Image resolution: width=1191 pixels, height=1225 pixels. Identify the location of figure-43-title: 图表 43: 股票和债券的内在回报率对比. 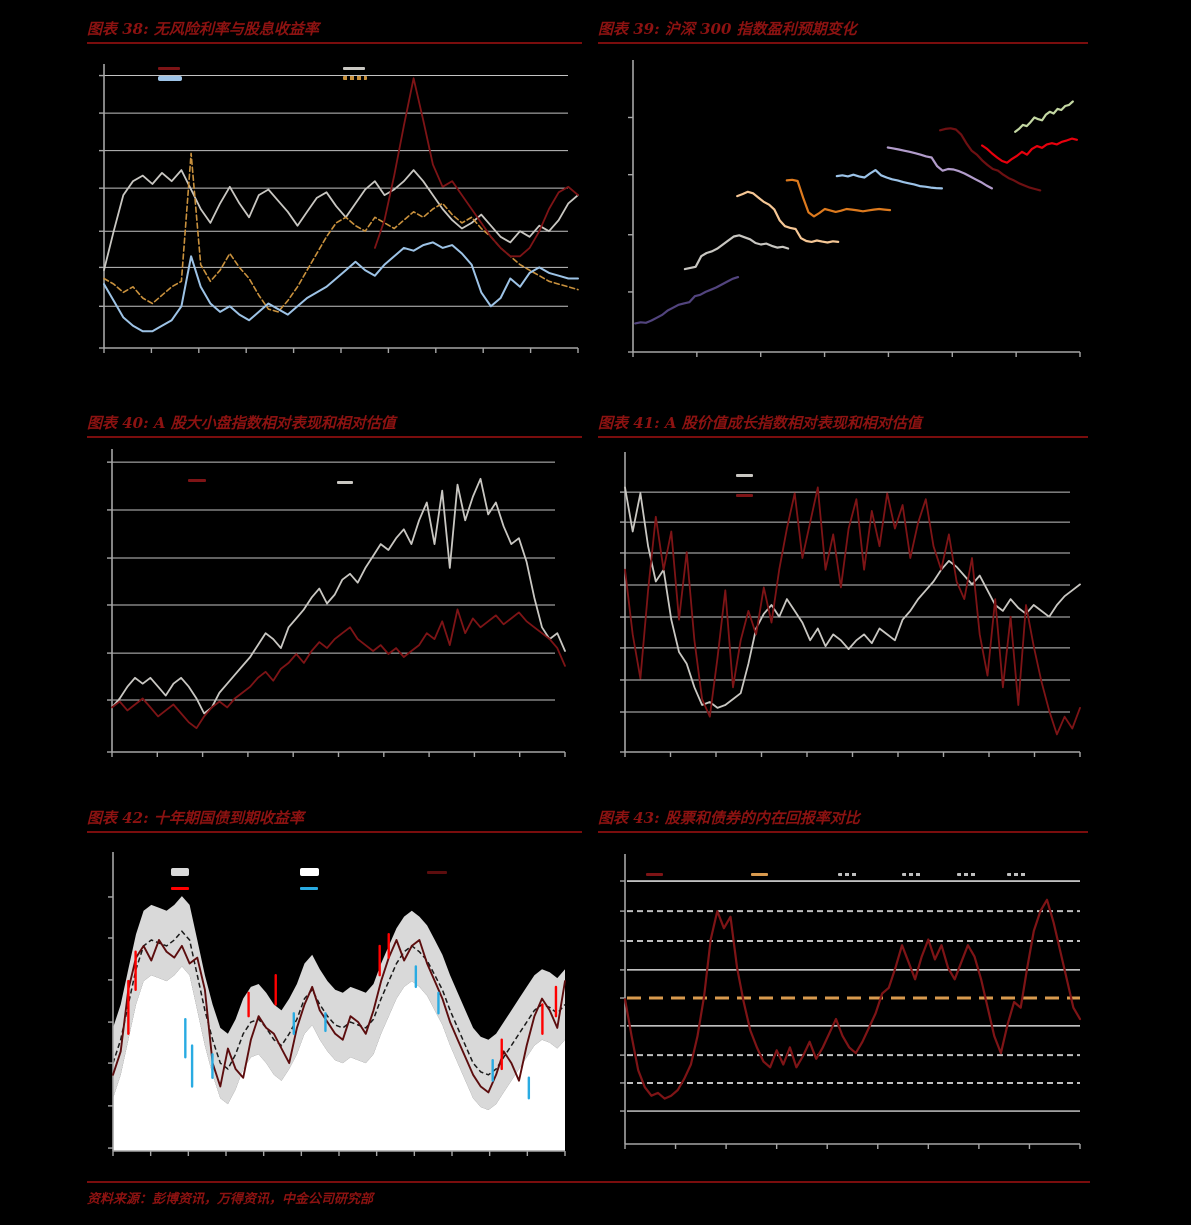
(843, 821).